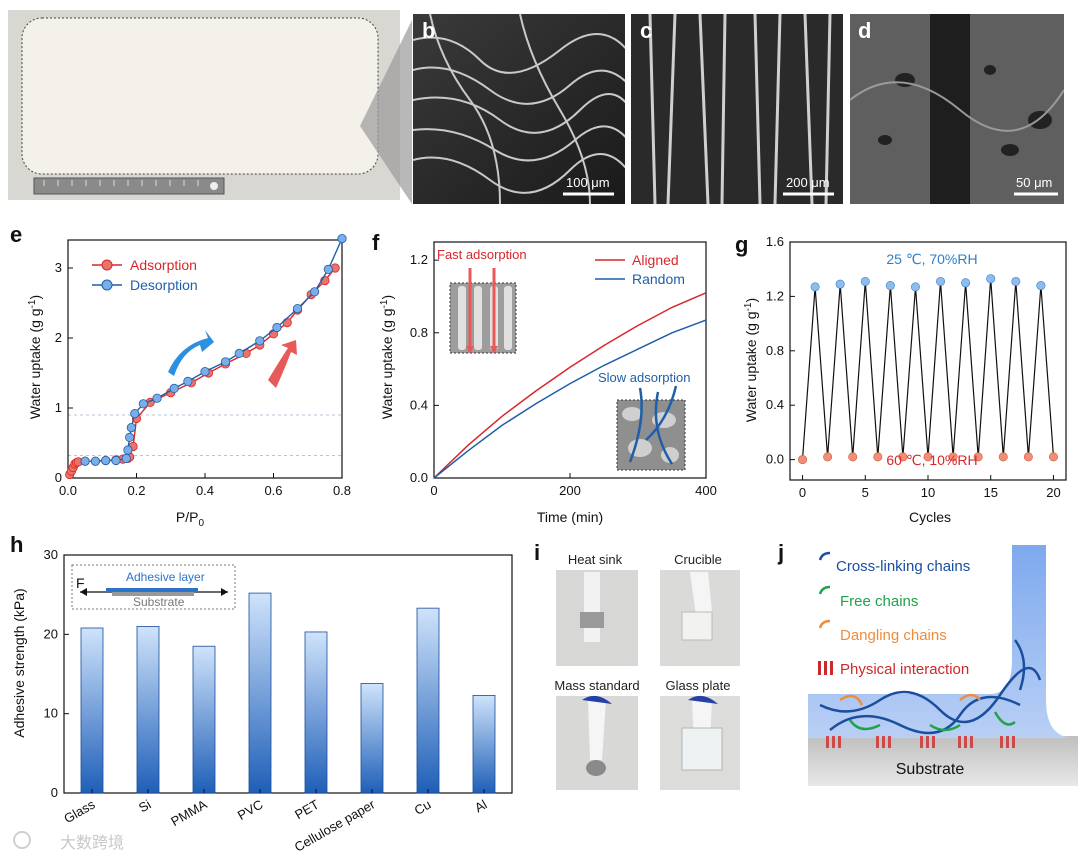 The width and height of the screenshot is (1080, 860). What do you see at coordinates (706, 490) in the screenshot?
I see `f-xtick-label: 400` at bounding box center [706, 490].